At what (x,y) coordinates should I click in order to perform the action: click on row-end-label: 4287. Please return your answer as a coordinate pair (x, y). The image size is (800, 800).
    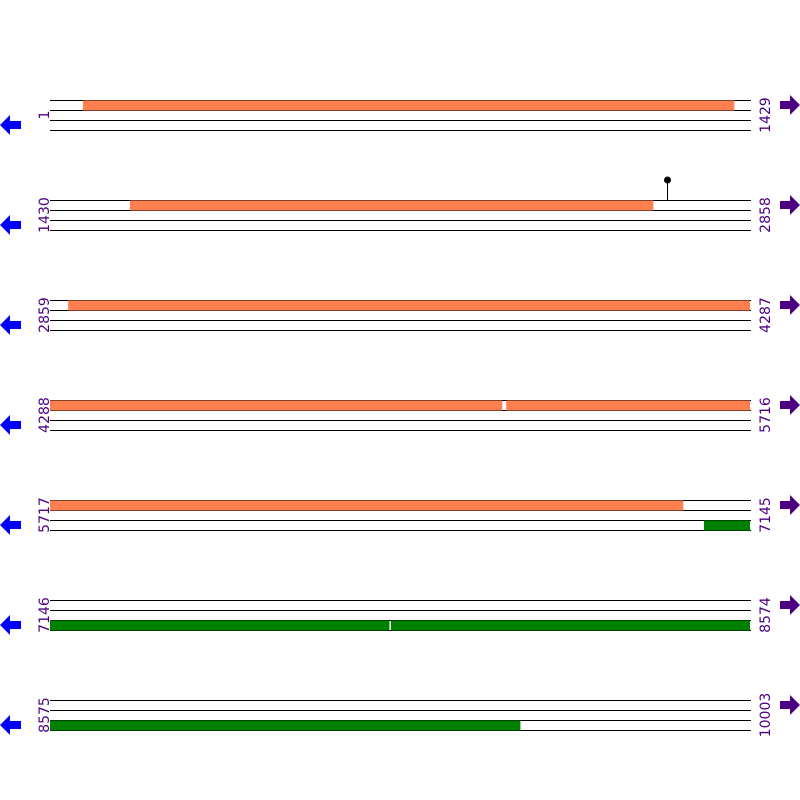
    Looking at the image, I should click on (766, 315).